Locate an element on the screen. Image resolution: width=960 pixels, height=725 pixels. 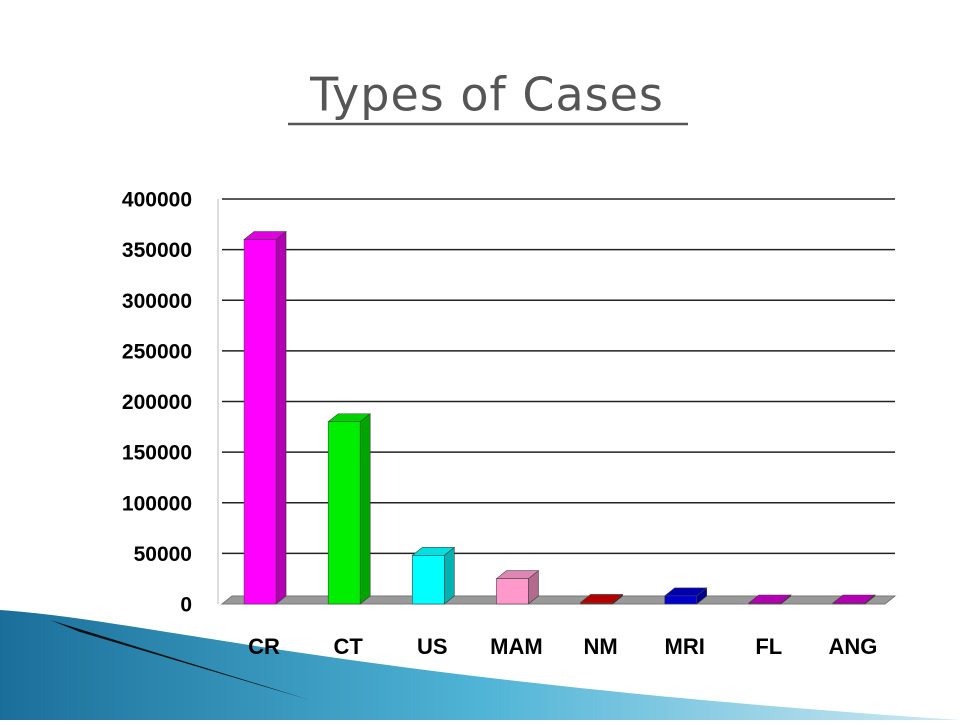
x-tick-label: CT is located at coordinates (349, 646).